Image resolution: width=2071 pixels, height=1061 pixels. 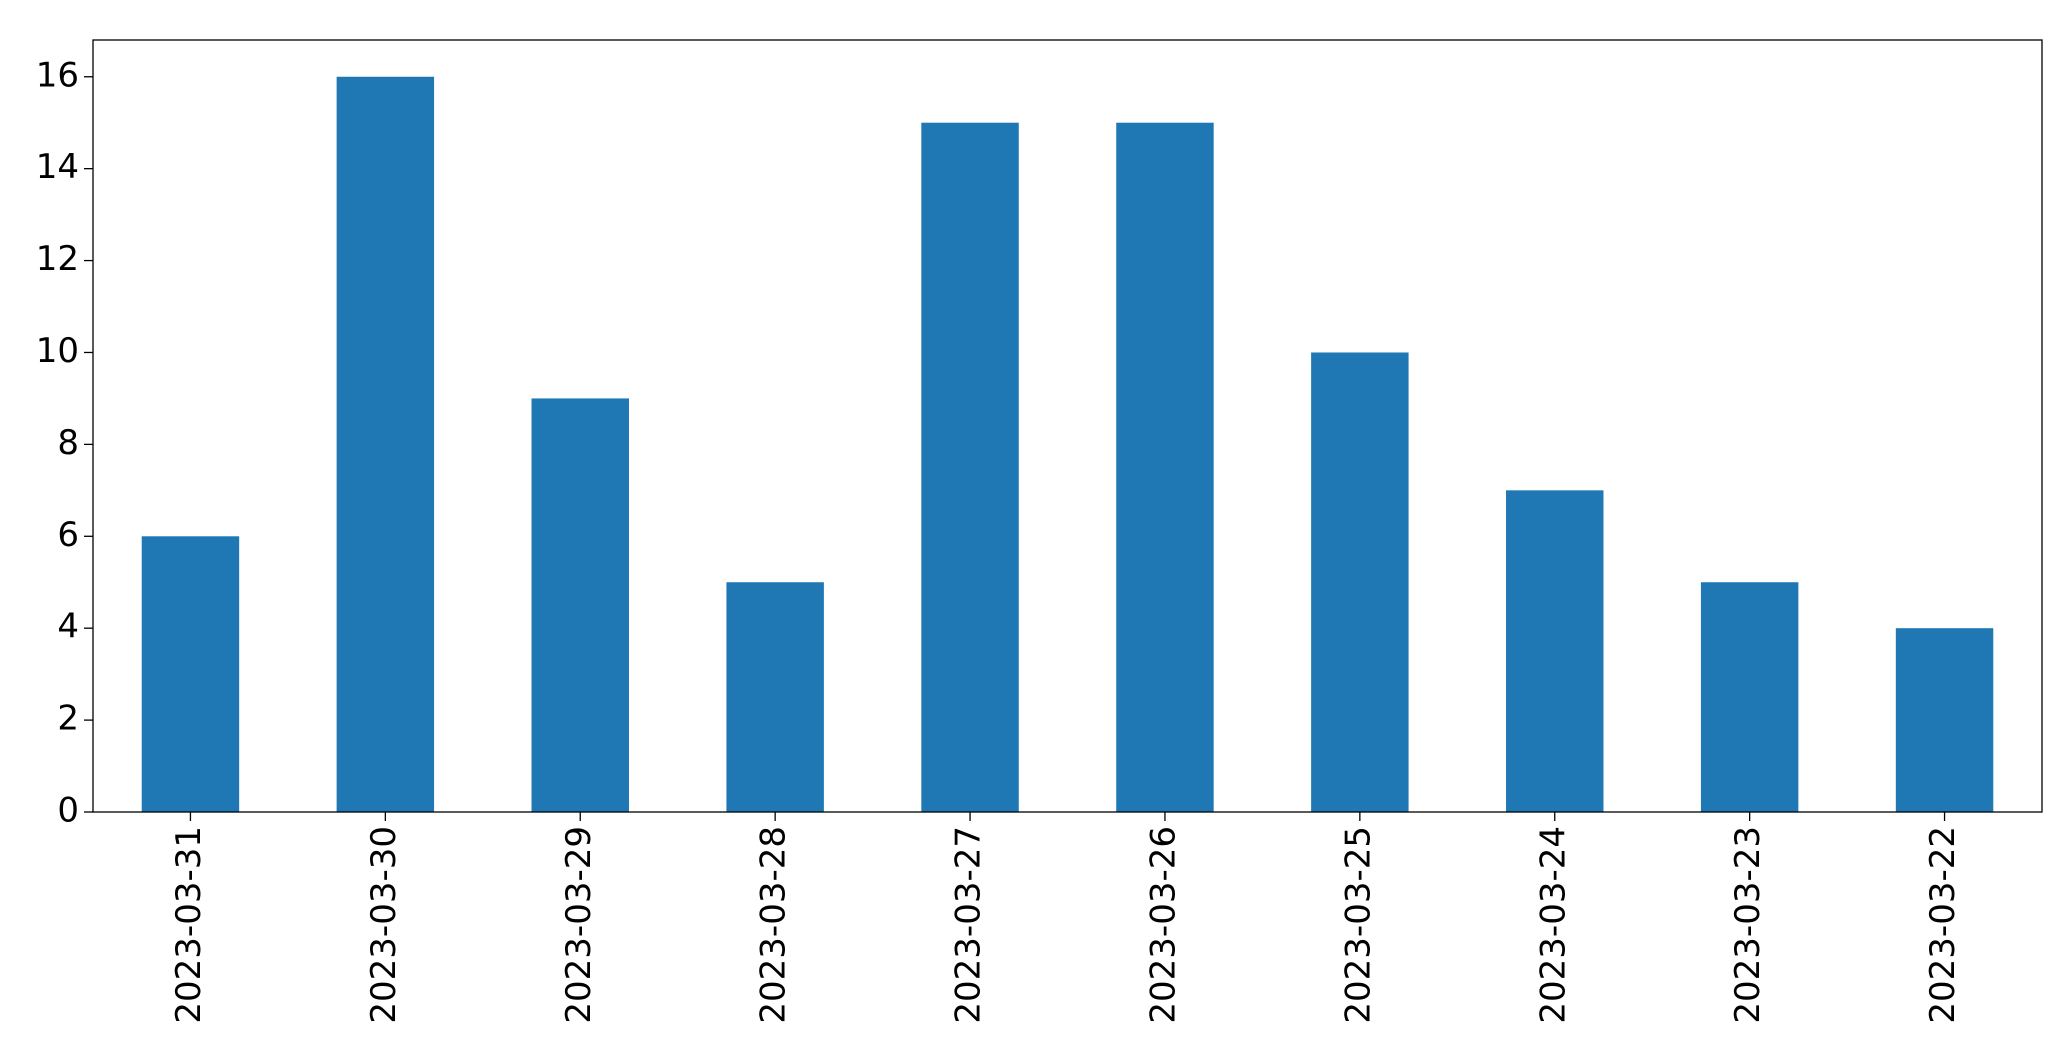 What do you see at coordinates (1163, 925) in the screenshot?
I see `x-tick-label: 2023-03-26` at bounding box center [1163, 925].